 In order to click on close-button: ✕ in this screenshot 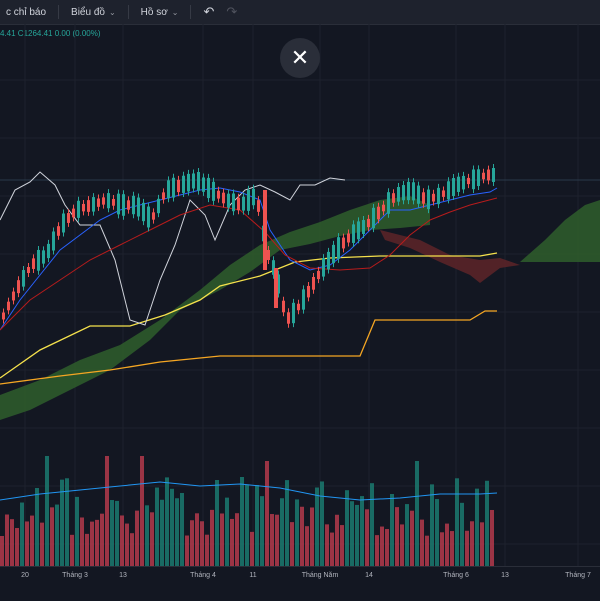, I will do `click(300, 58)`.